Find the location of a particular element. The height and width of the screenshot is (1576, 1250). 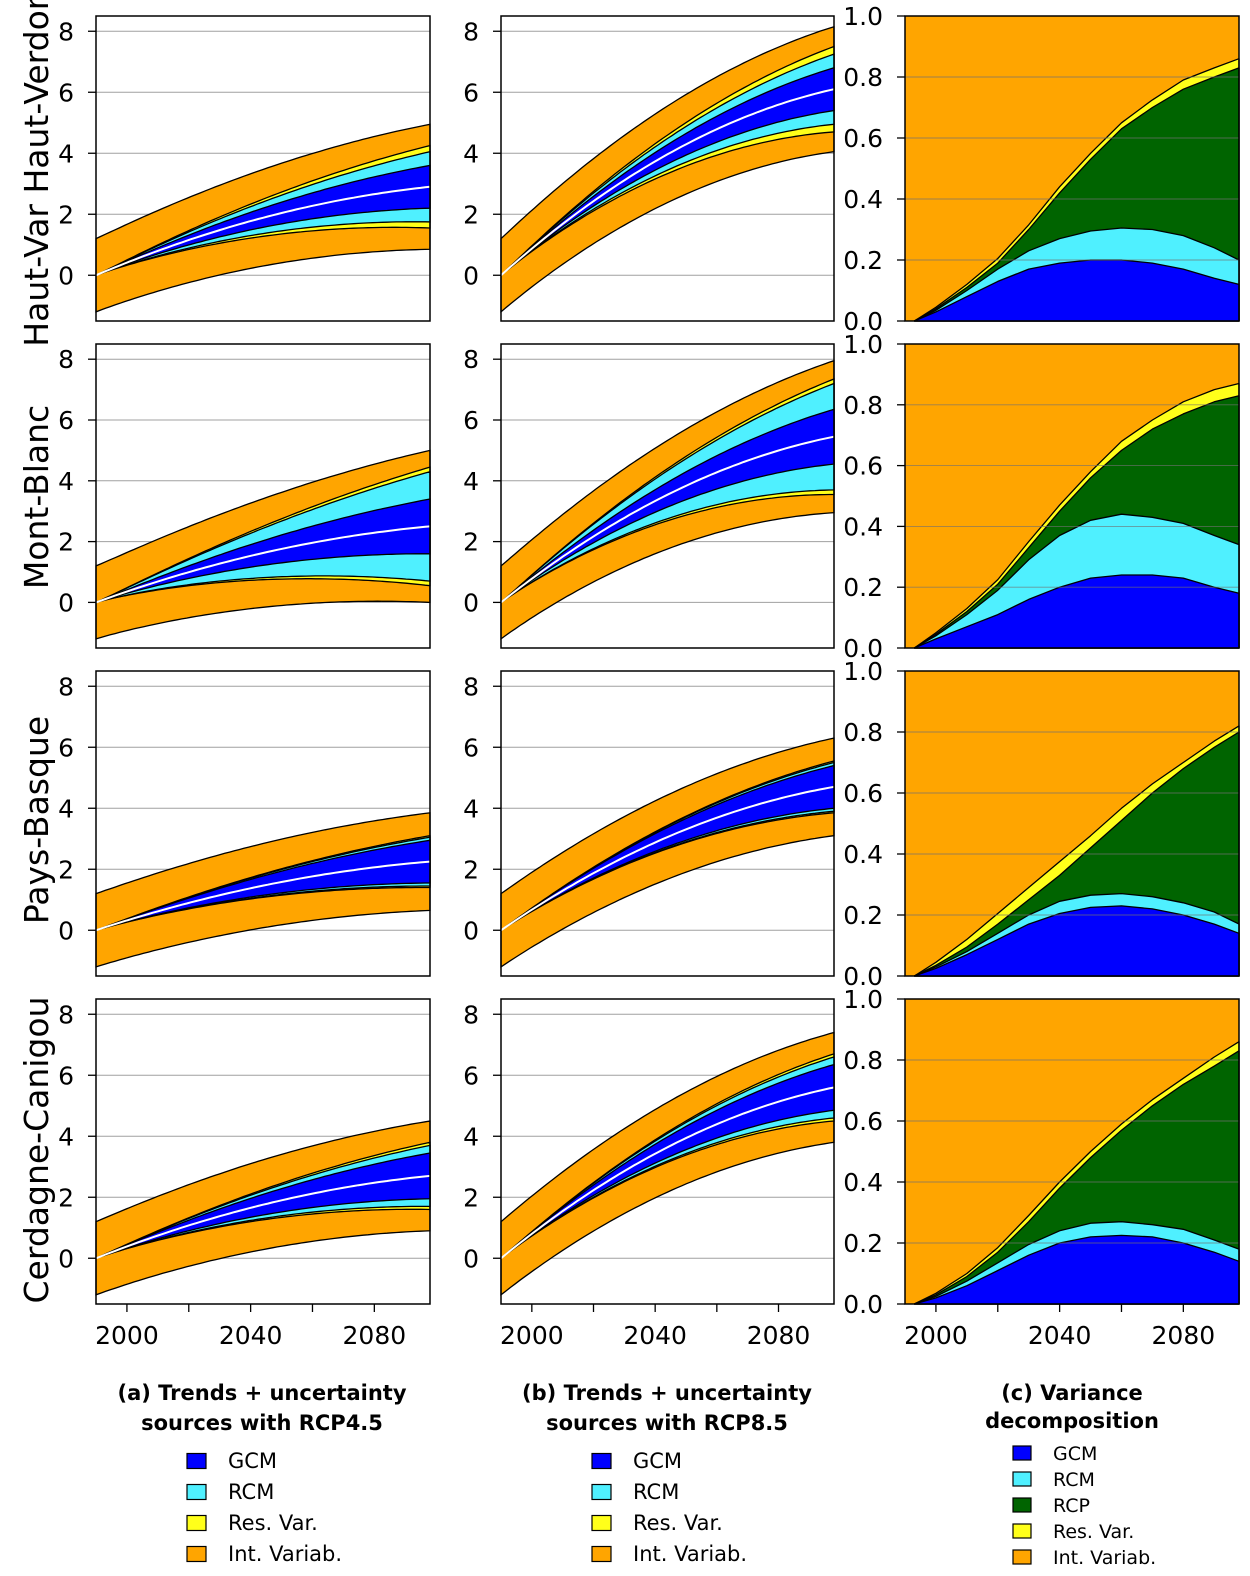

caption-b-line1: (b) Trends + uncertainty is located at coordinates (667, 1393).